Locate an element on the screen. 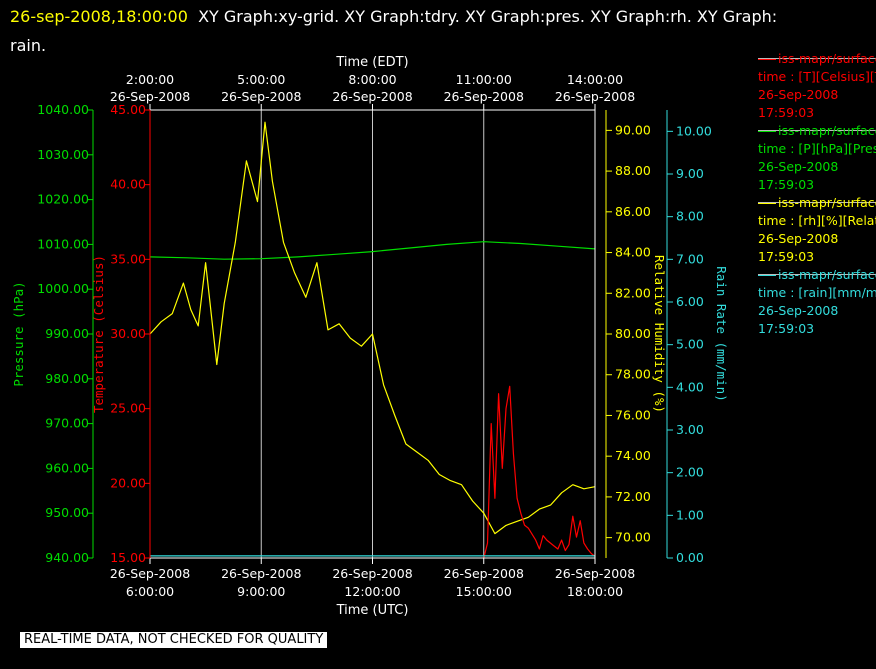 The width and height of the screenshot is (876, 669). top-tick-time: 5:00:00 is located at coordinates (261, 79).